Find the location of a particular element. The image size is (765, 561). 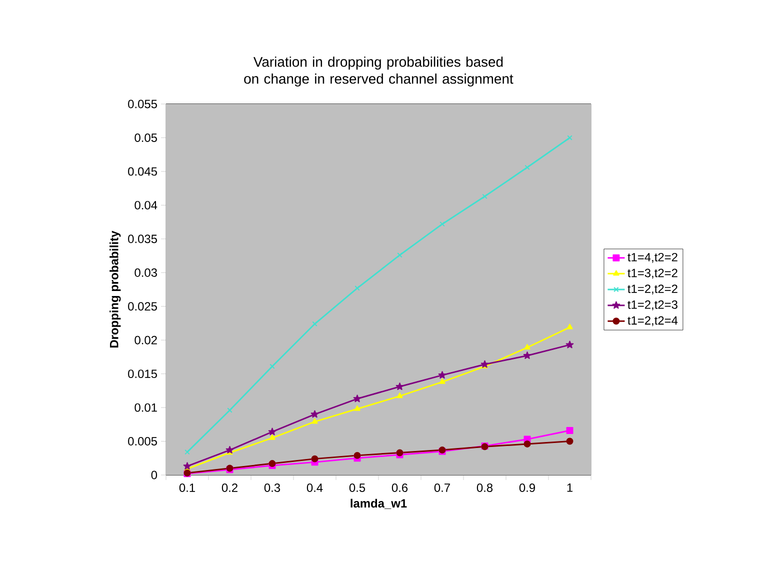

legend-label: t1=2,t2=3 is located at coordinates (653, 305).